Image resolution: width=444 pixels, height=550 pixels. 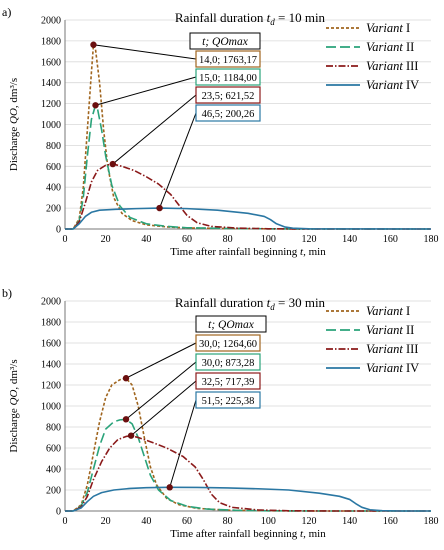 I want to click on annotation-label-variant-2: 30,0; 873,28, so click(x=228, y=363).